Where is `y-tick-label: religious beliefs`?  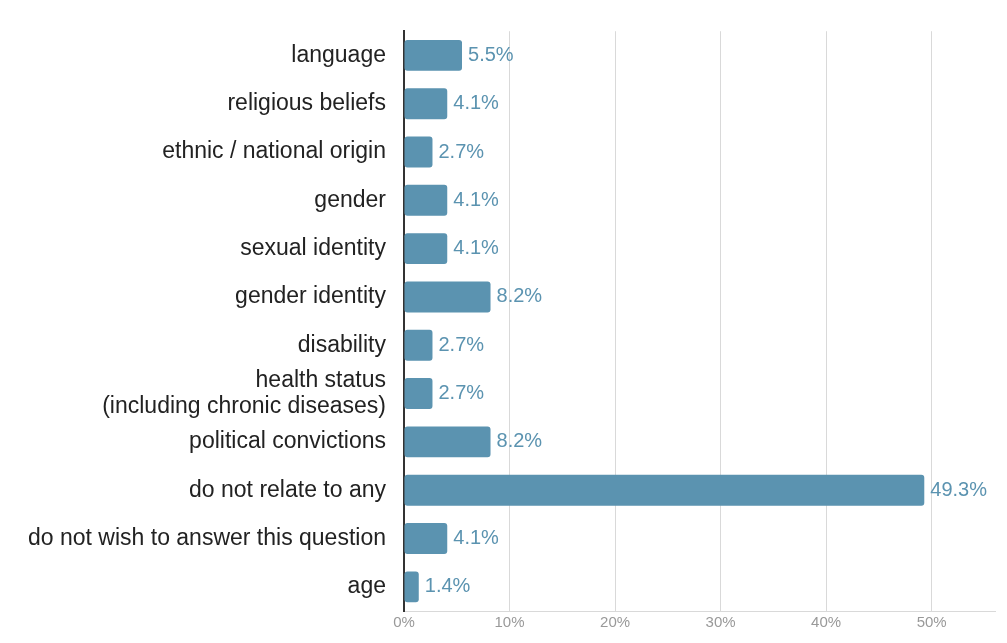 y-tick-label: religious beliefs is located at coordinates (306, 102).